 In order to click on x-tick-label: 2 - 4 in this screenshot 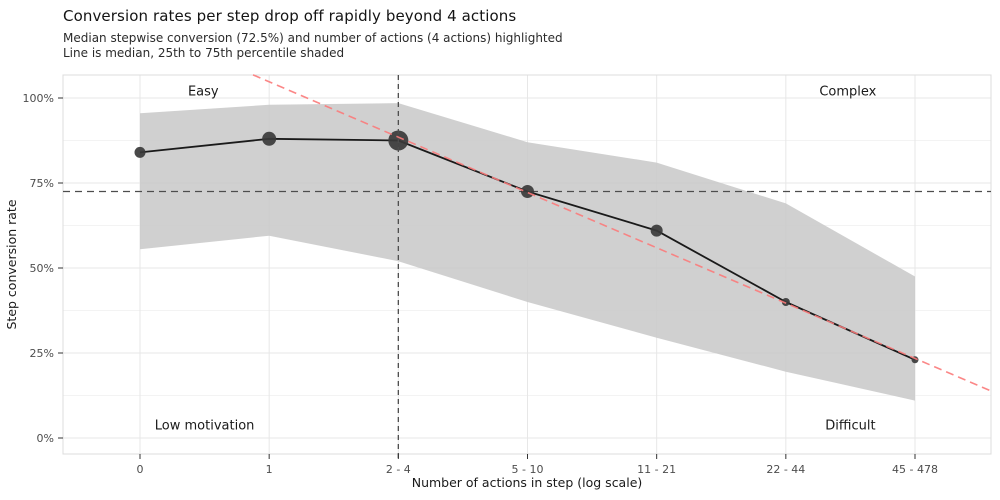, I will do `click(398, 469)`.